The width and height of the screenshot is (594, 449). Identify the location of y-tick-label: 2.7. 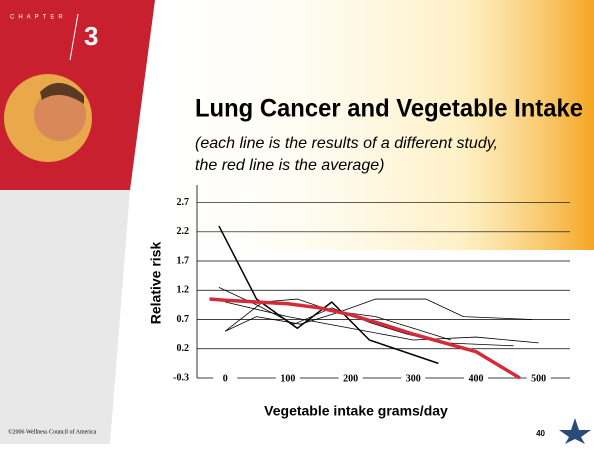
(183, 202).